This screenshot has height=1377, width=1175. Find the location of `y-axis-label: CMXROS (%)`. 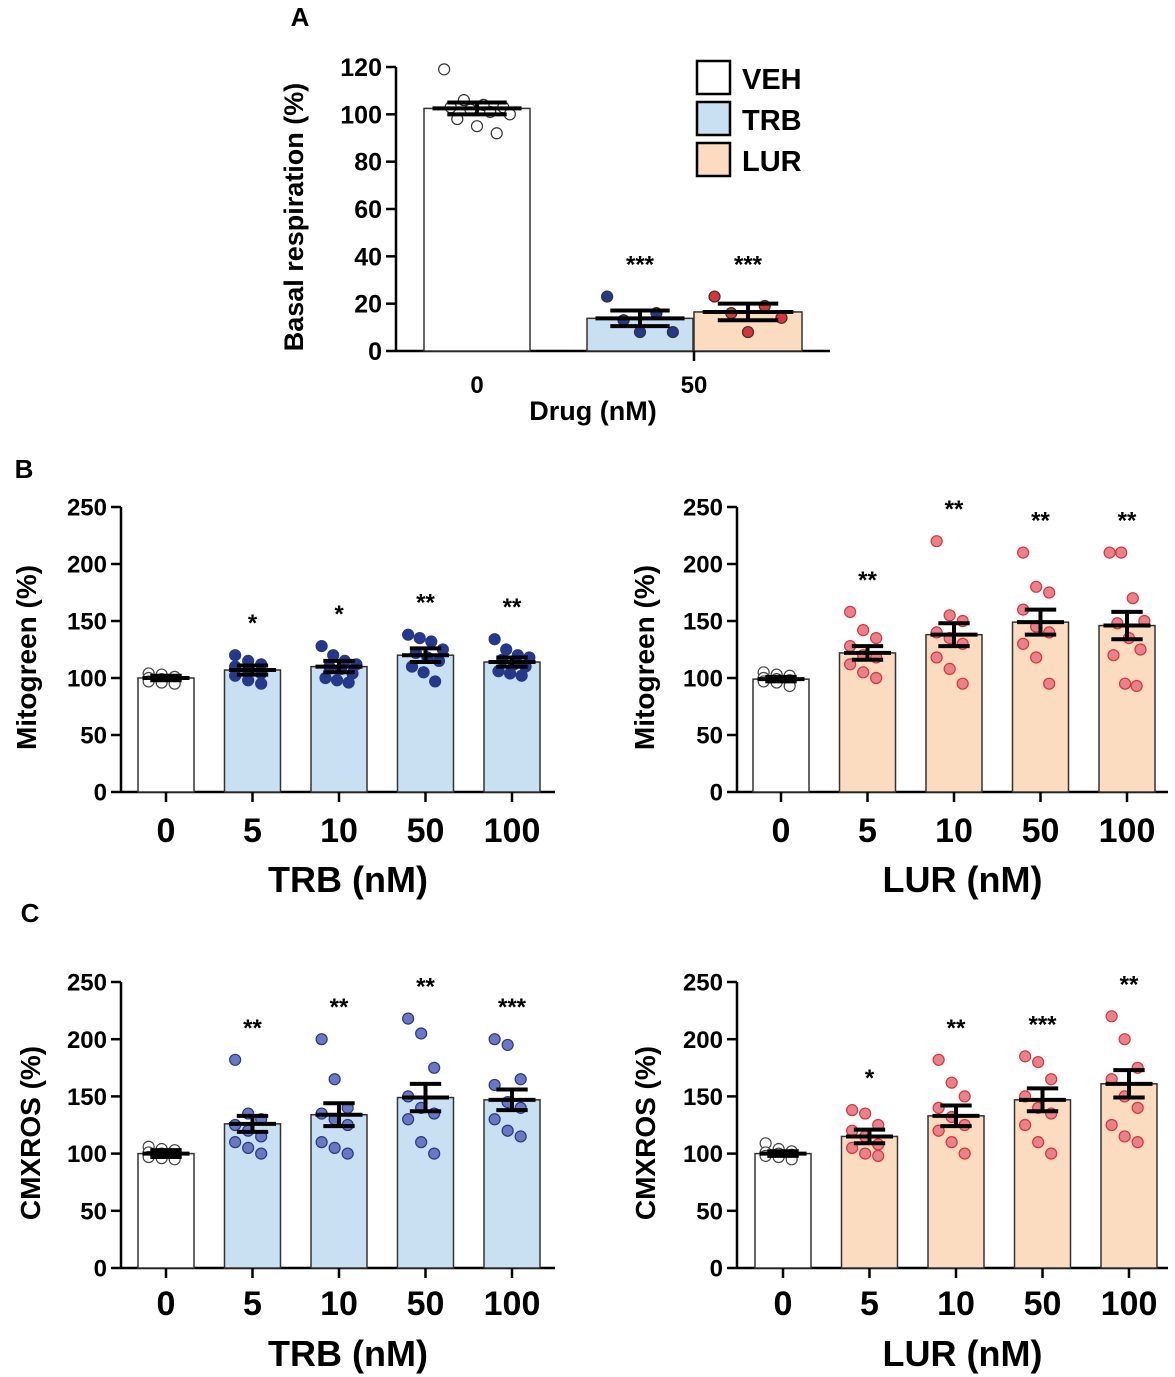

y-axis-label: CMXROS (%) is located at coordinates (645, 1133).